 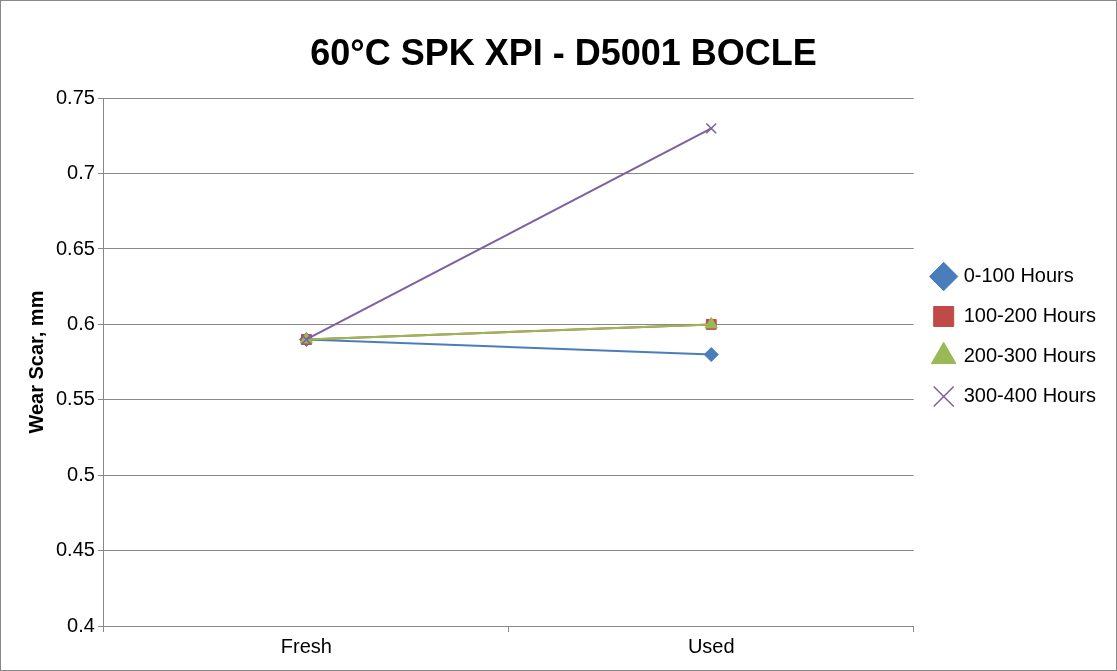 I want to click on legend-label: 100-200 Hours, so click(x=1030, y=315).